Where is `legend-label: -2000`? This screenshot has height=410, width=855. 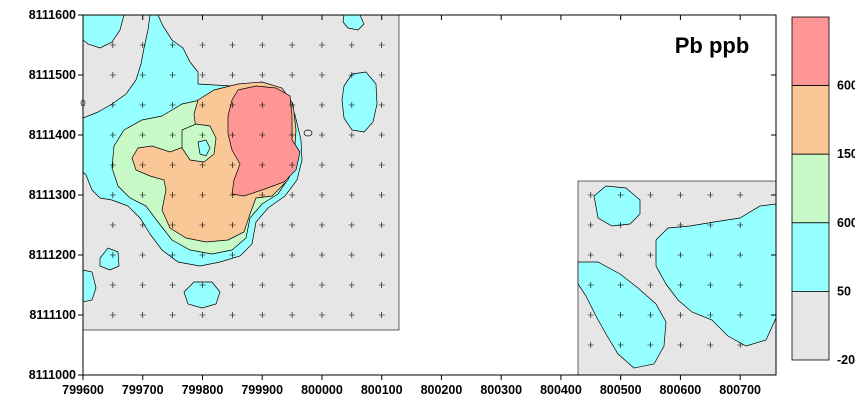 legend-label: -2000 is located at coordinates (846, 360).